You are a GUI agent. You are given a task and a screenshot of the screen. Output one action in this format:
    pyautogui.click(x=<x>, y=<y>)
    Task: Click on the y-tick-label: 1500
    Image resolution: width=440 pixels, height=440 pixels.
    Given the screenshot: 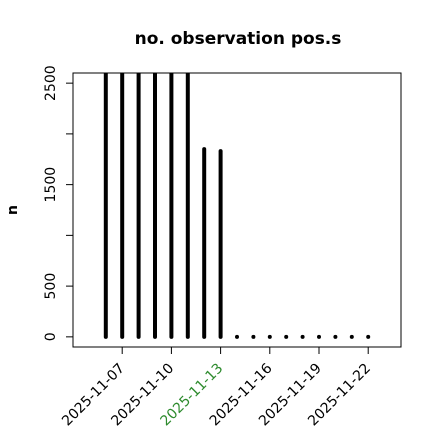 What is the action you would take?
    pyautogui.click(x=51, y=185)
    